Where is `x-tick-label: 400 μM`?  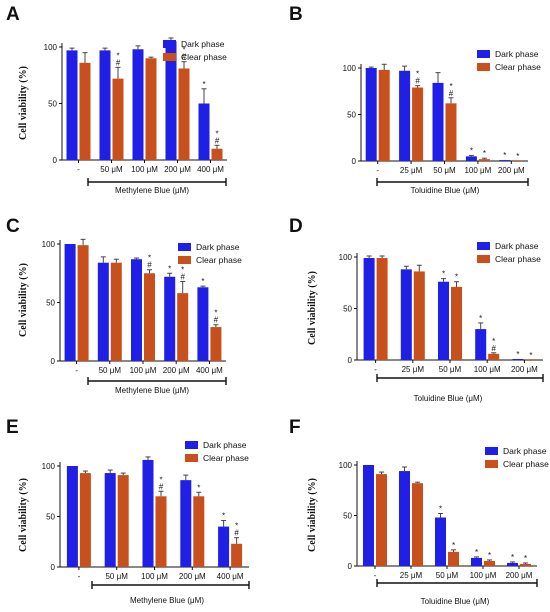 x-tick-label: 400 μM is located at coordinates (209, 370).